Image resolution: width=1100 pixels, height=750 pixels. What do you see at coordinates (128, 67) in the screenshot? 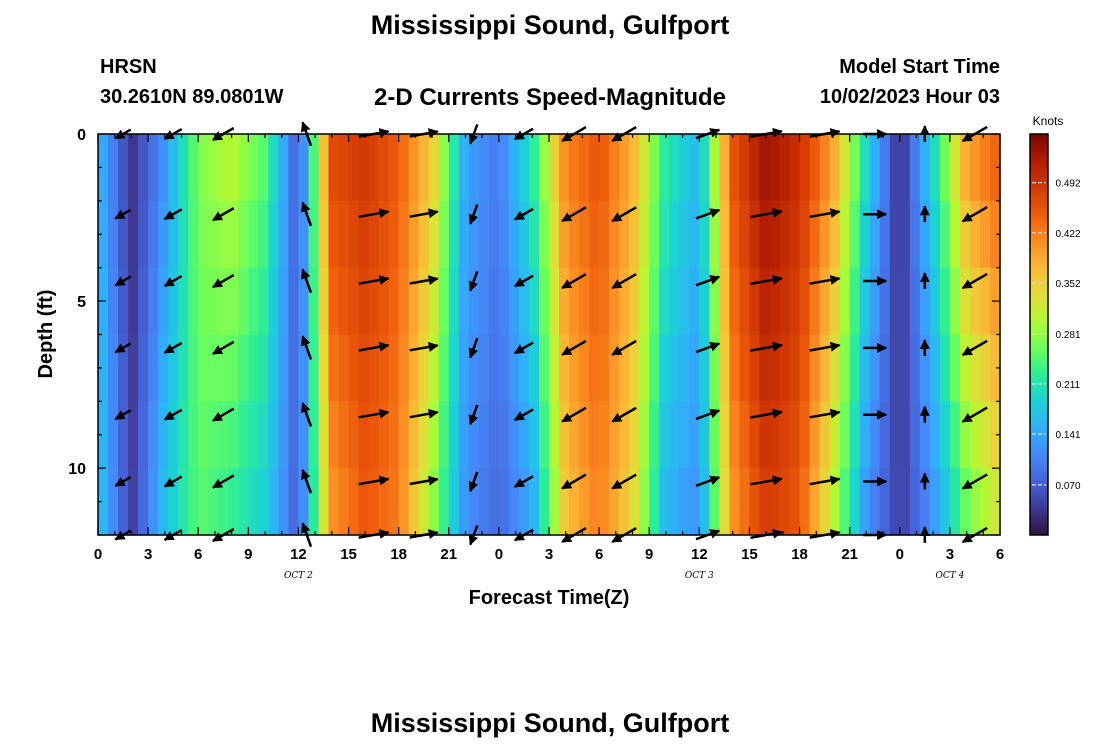
I see `model-name: HRSN` at bounding box center [128, 67].